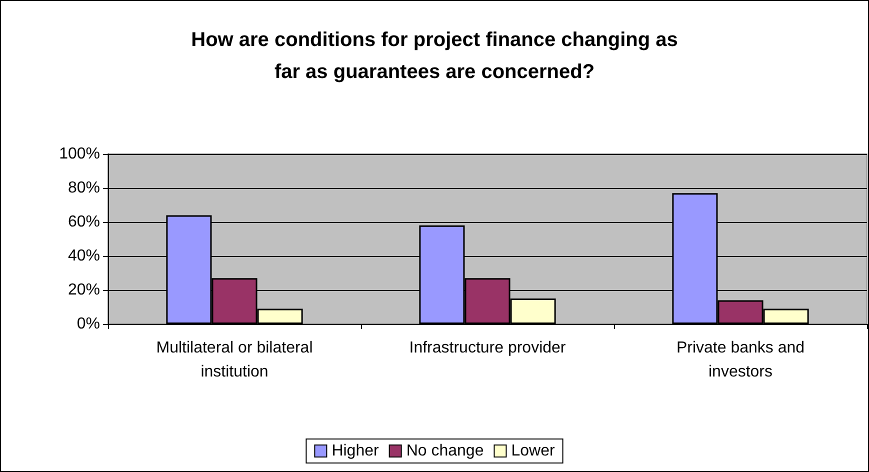  Describe the element at coordinates (434, 56) in the screenshot. I see `chart-title: How are conditions for project finance changing as far as guarantees are concerned?` at that location.